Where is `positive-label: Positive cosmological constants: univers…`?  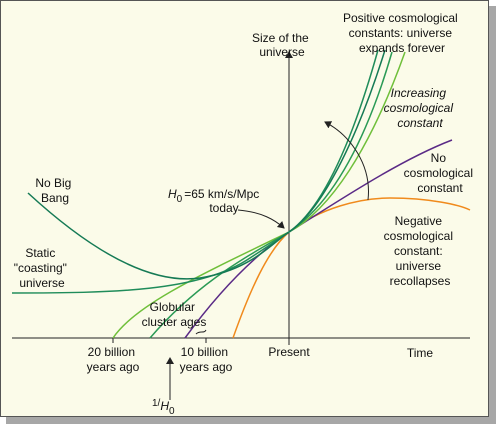
positive-label: Positive cosmological constants: univers… is located at coordinates (402, 33).